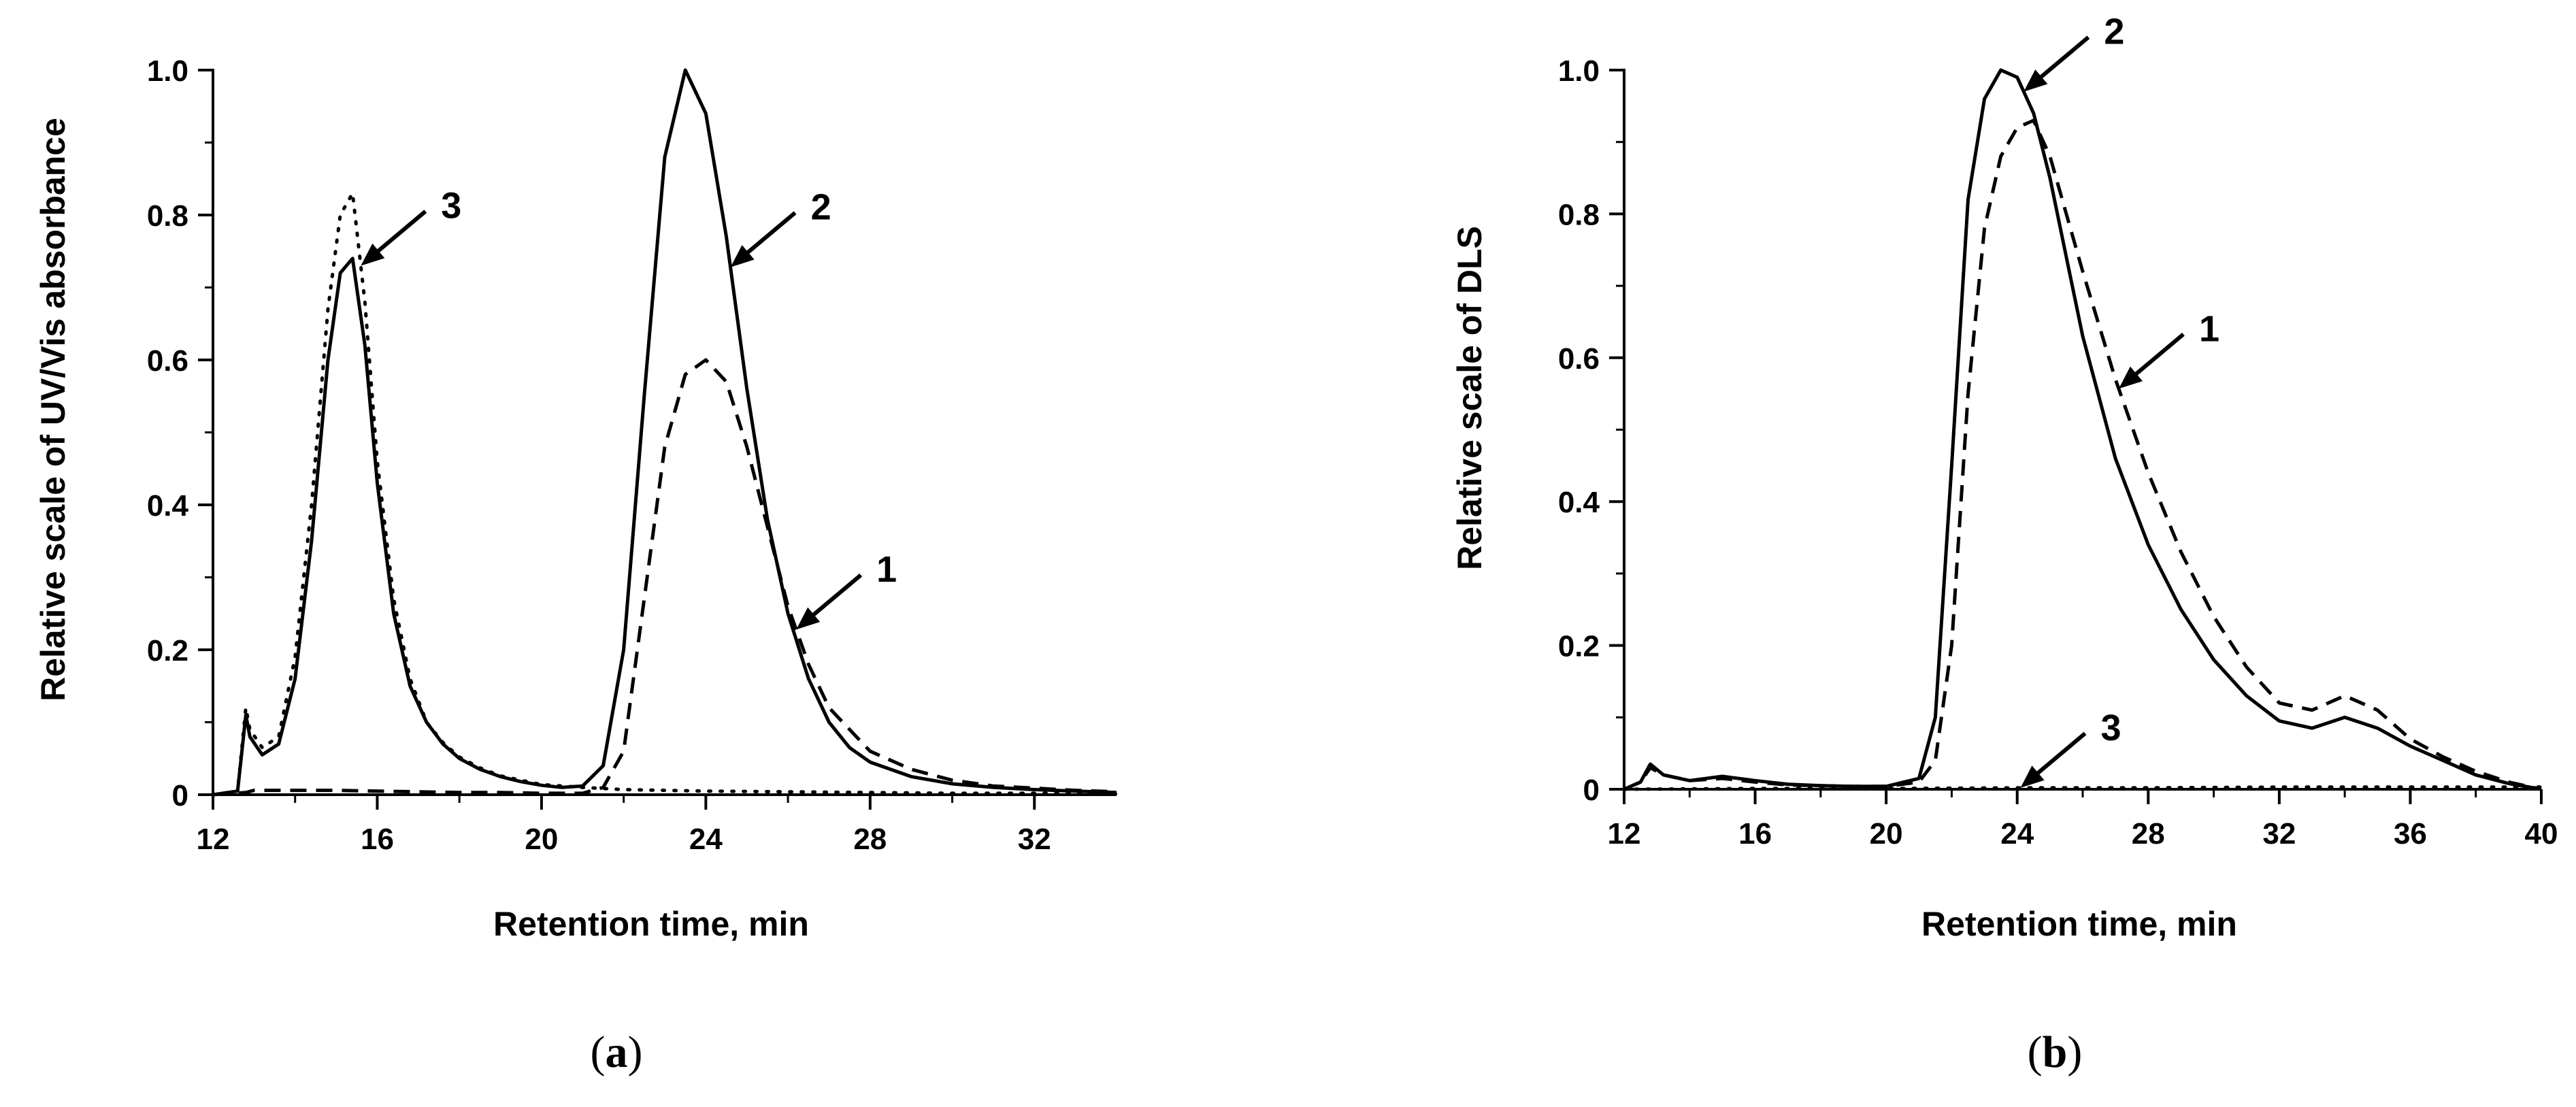 This screenshot has height=1107, width=2576. Describe the element at coordinates (53, 409) in the screenshot. I see `y-axis-label-a: Relative scale of UV/Vis absorbance` at that location.